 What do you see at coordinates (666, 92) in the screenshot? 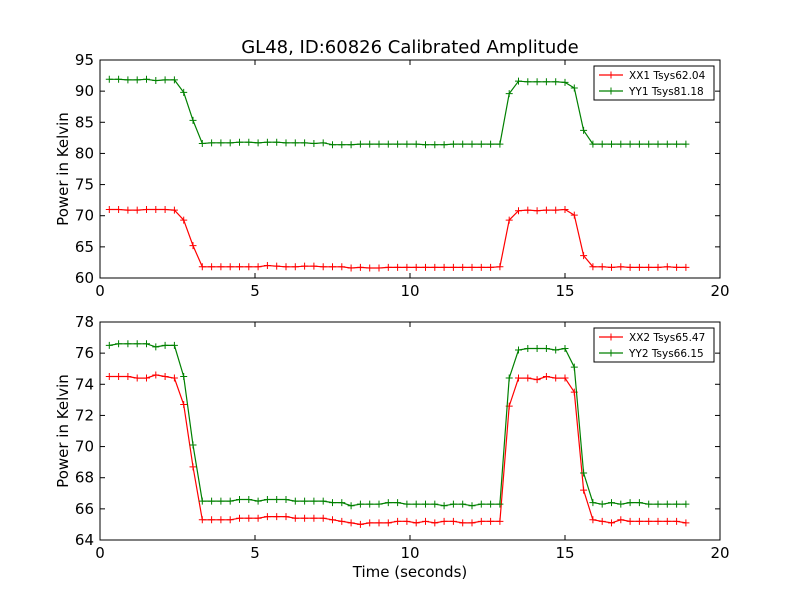
I see `legend-label: YY1 Tsys81.18` at bounding box center [666, 92].